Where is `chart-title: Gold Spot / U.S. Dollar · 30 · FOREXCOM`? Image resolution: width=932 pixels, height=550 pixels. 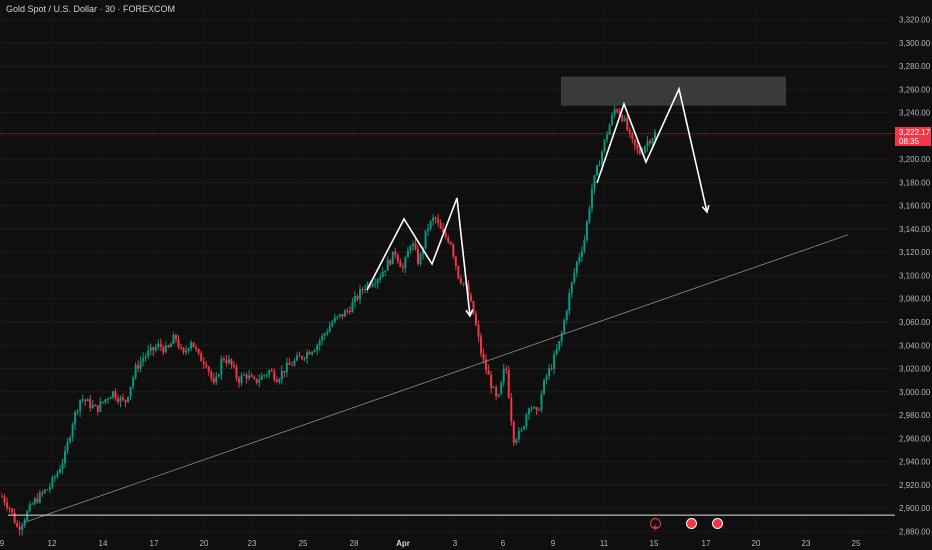
chart-title: Gold Spot / U.S. Dollar · 30 · FOREXCOM is located at coordinates (91, 9).